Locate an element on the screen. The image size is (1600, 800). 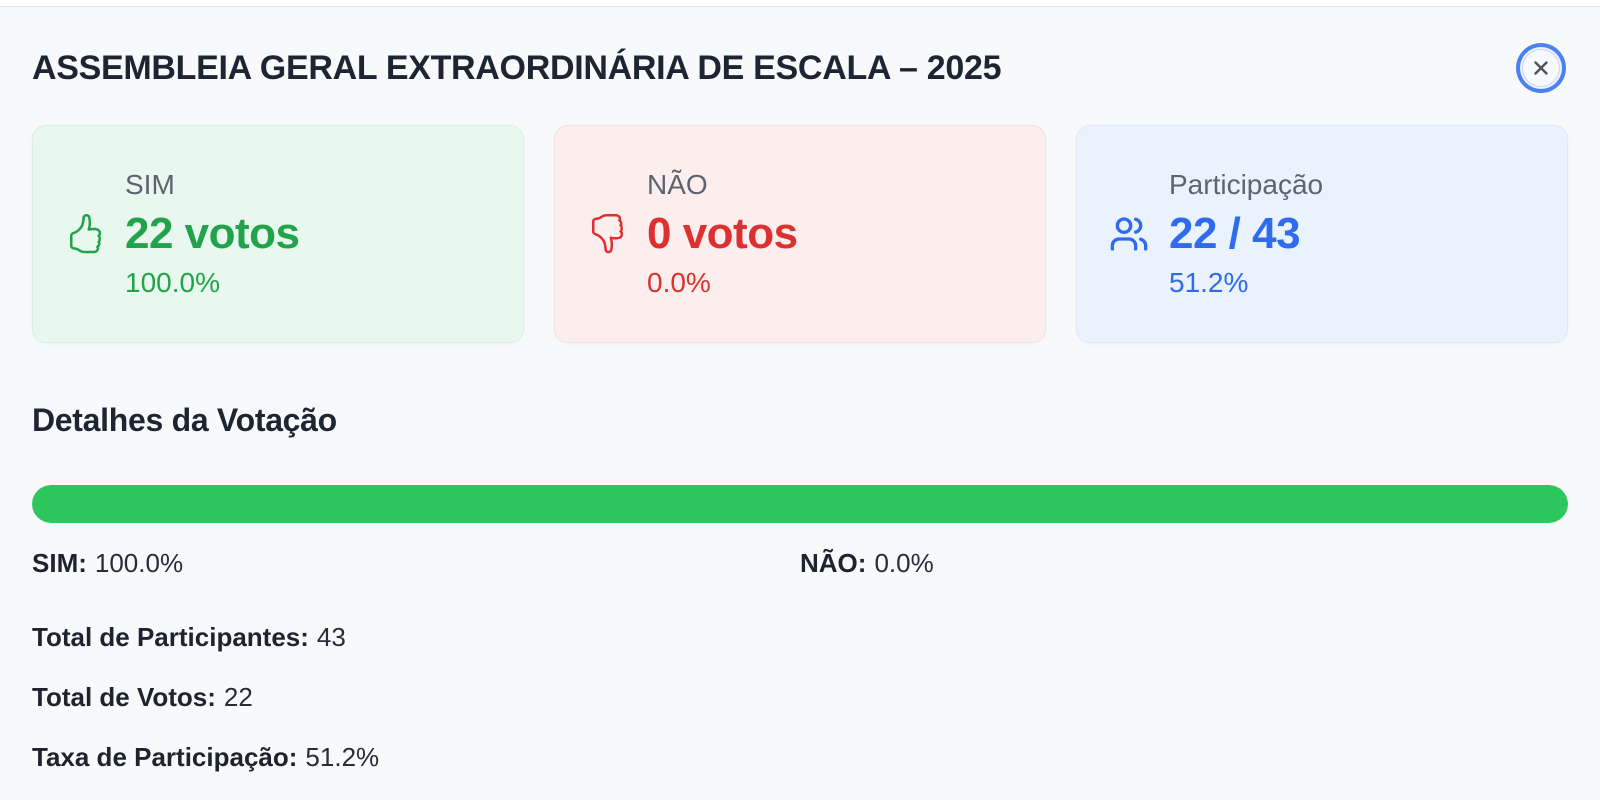
details-heading: Detalhes da Votação is located at coordinates (184, 420).